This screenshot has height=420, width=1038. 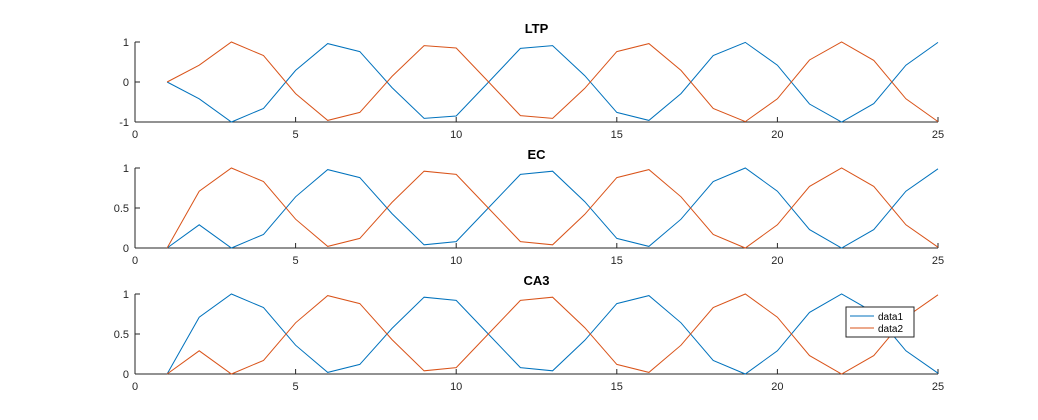 I want to click on legend-box, so click(x=880, y=322).